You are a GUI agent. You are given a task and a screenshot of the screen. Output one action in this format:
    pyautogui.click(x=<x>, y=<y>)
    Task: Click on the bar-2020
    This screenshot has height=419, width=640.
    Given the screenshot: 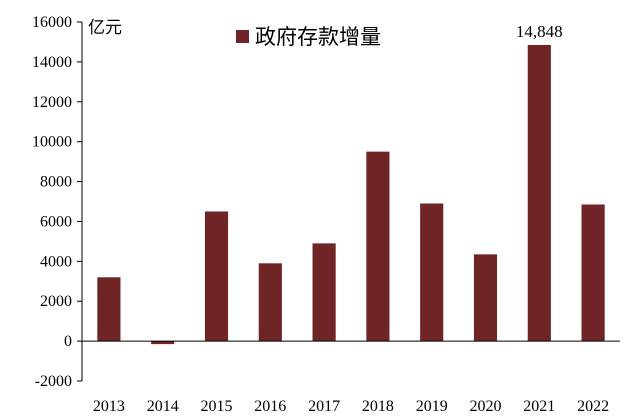 What is the action you would take?
    pyautogui.click(x=485, y=298)
    